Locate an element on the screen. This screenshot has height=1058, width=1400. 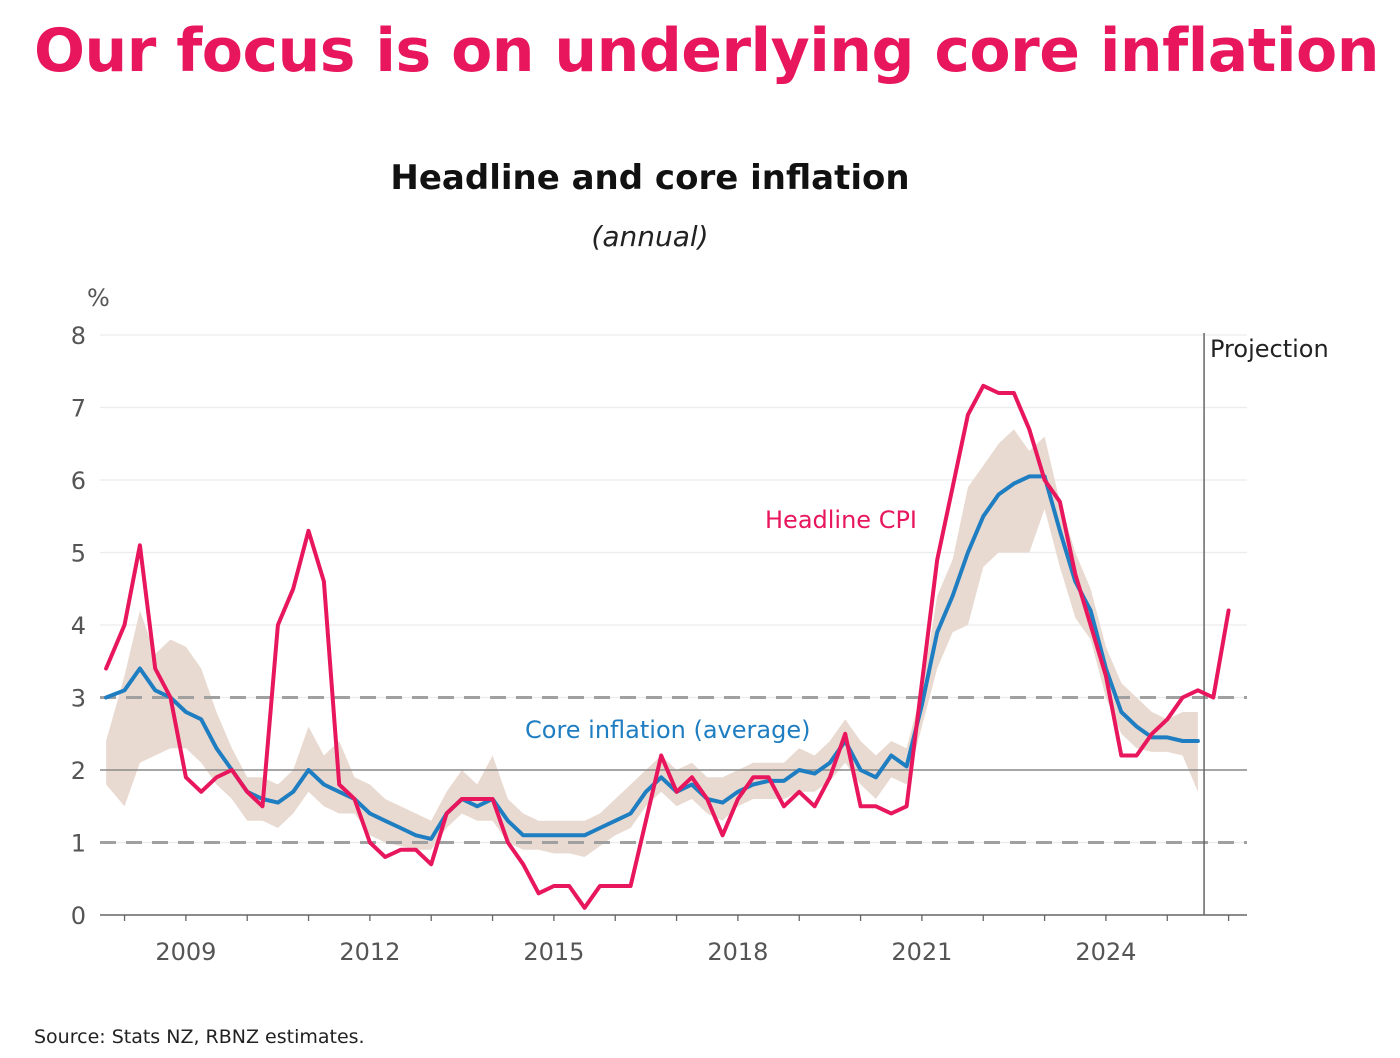
core-inflation-label: Core inflation (average) is located at coordinates (667, 730).